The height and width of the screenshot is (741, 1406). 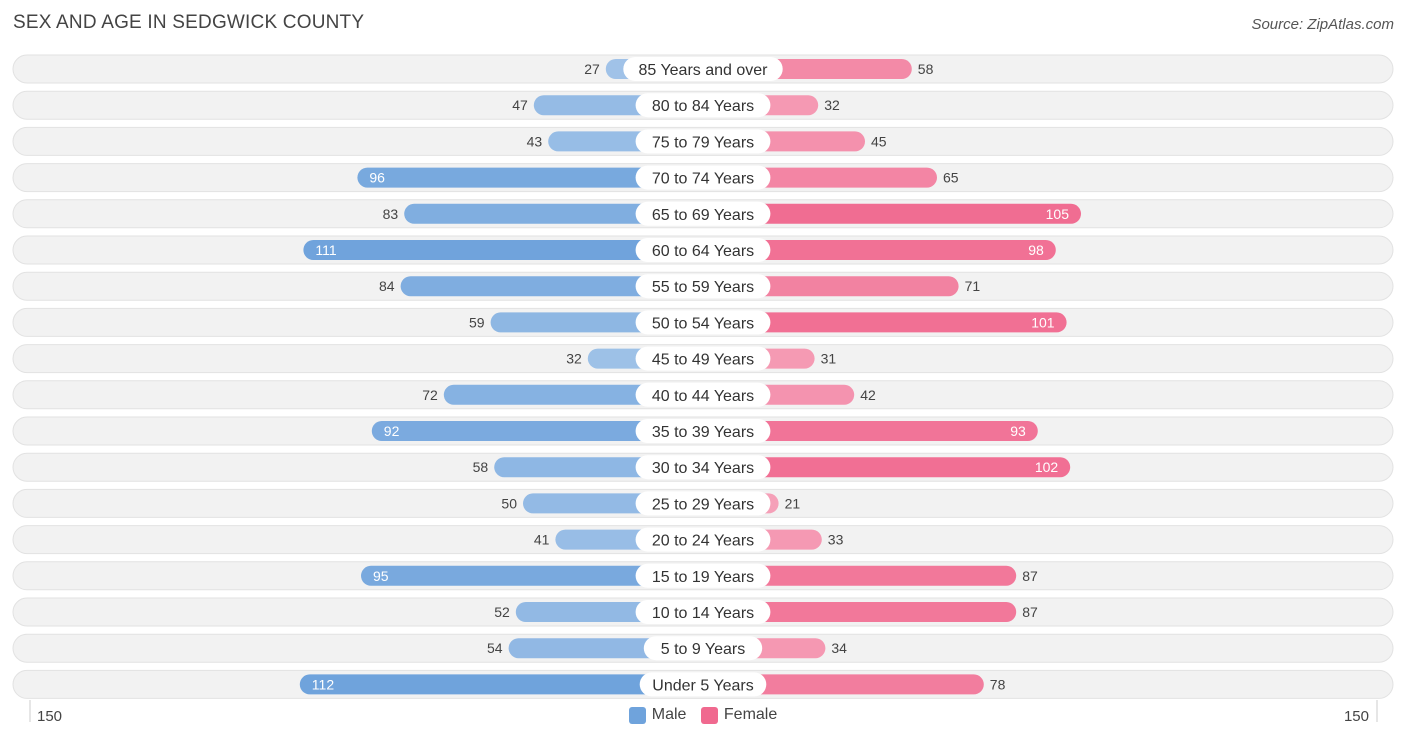 I want to click on value-label-male: 83, so click(x=391, y=214).